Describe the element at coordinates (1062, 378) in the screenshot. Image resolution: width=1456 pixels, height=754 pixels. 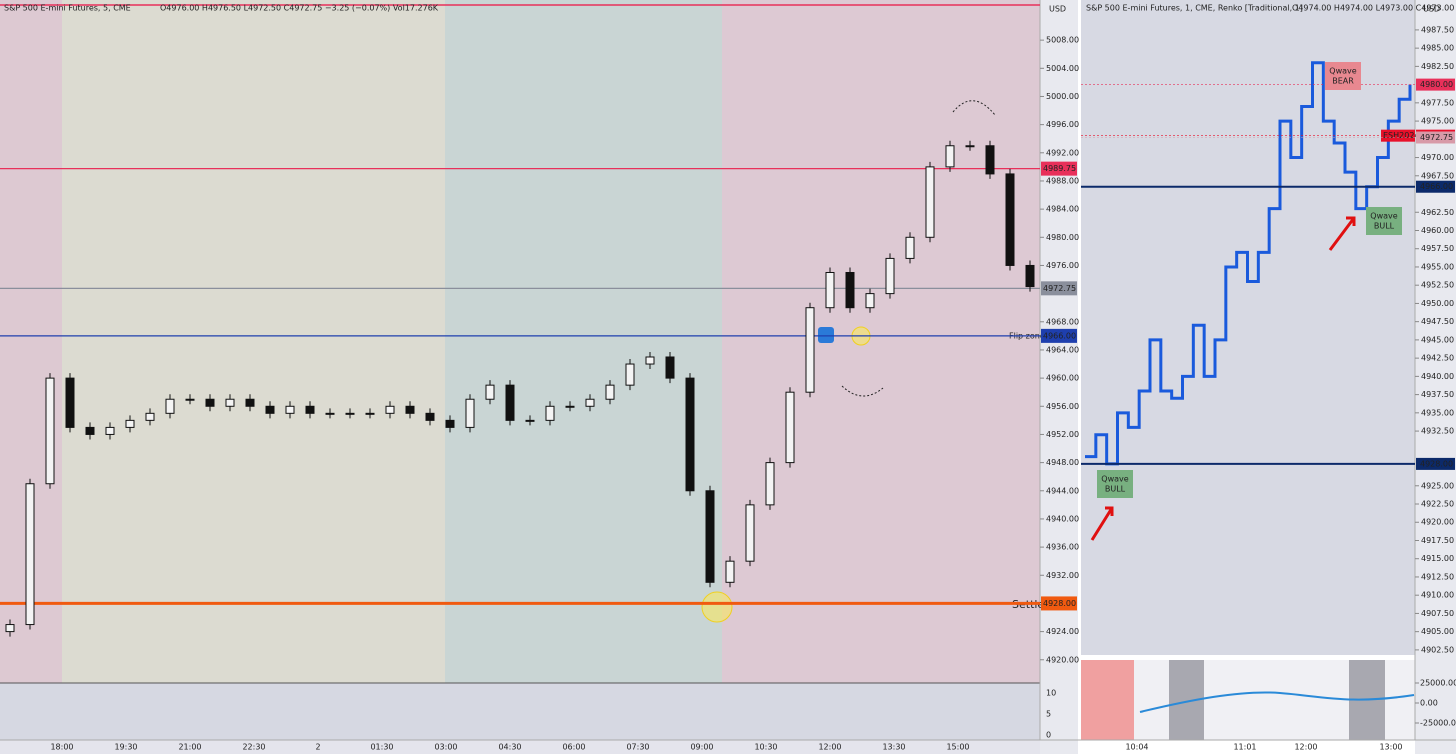
I see `y-tick-label: 4960.00` at that location.